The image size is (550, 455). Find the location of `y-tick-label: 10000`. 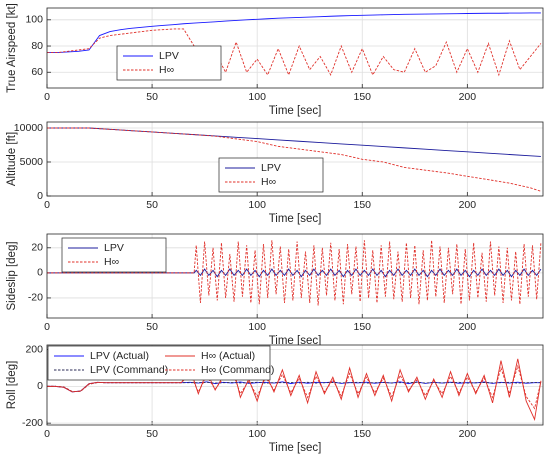

y-tick-label: 10000 is located at coordinates (28, 128).